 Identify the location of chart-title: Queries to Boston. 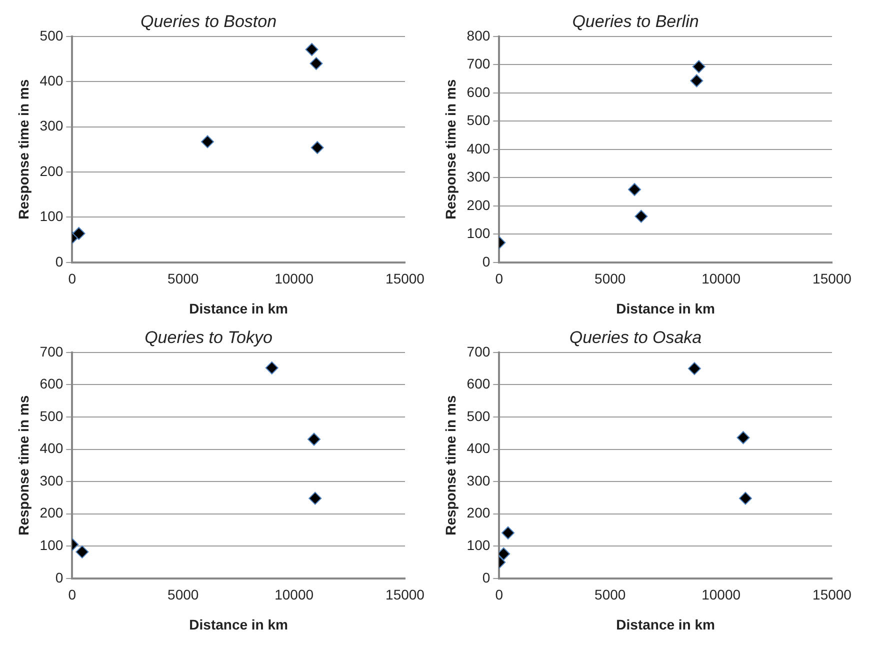
(208, 21).